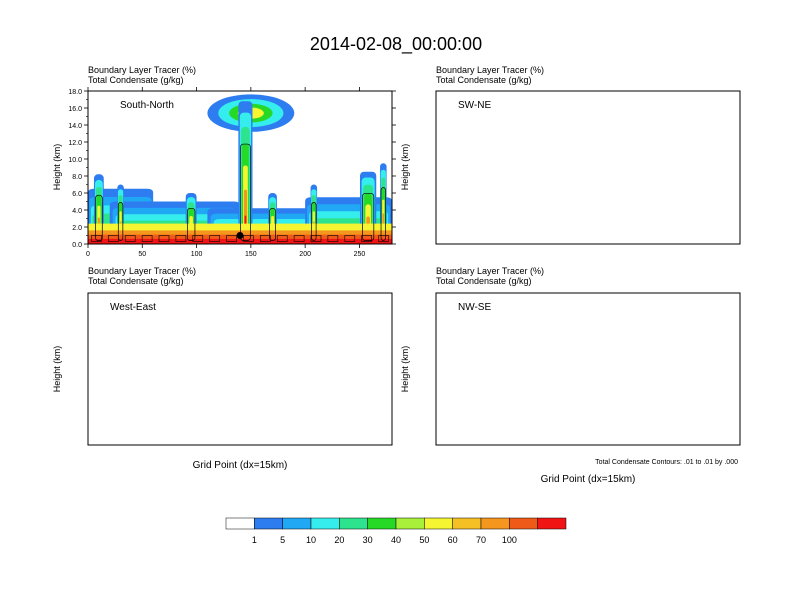  Describe the element at coordinates (240, 235) in the screenshot. I see `location-marker` at that location.